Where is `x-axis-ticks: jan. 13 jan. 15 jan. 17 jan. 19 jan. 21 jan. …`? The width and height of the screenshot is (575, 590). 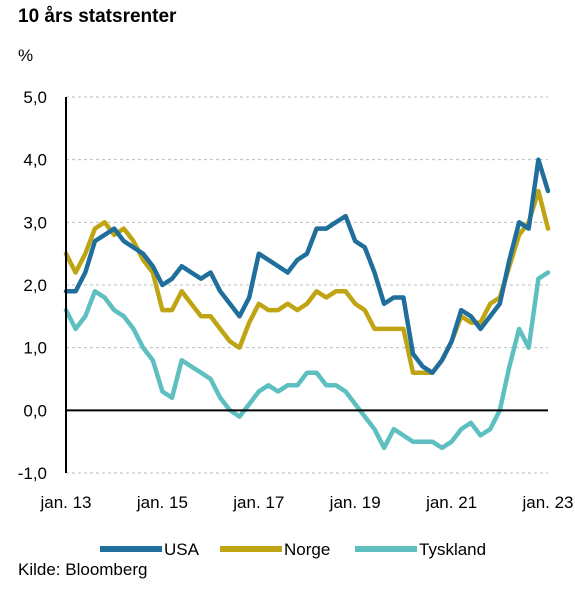 x-axis-ticks: jan. 13 jan. 15 jan. 17 jan. 19 jan. 21 jan. … is located at coordinates (306, 502).